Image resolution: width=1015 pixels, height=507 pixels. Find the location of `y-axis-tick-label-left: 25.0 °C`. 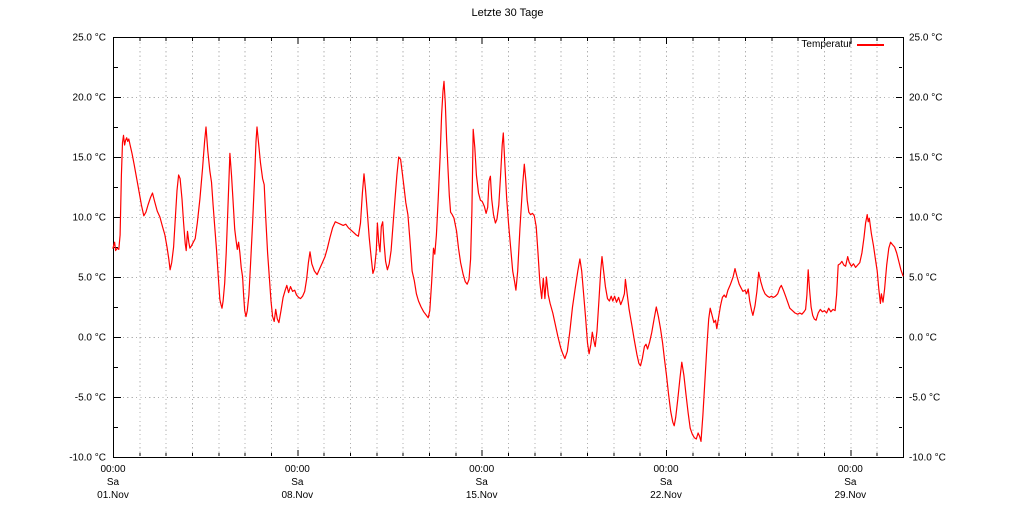

y-axis-tick-label-left: 25.0 °C is located at coordinates (89, 38).